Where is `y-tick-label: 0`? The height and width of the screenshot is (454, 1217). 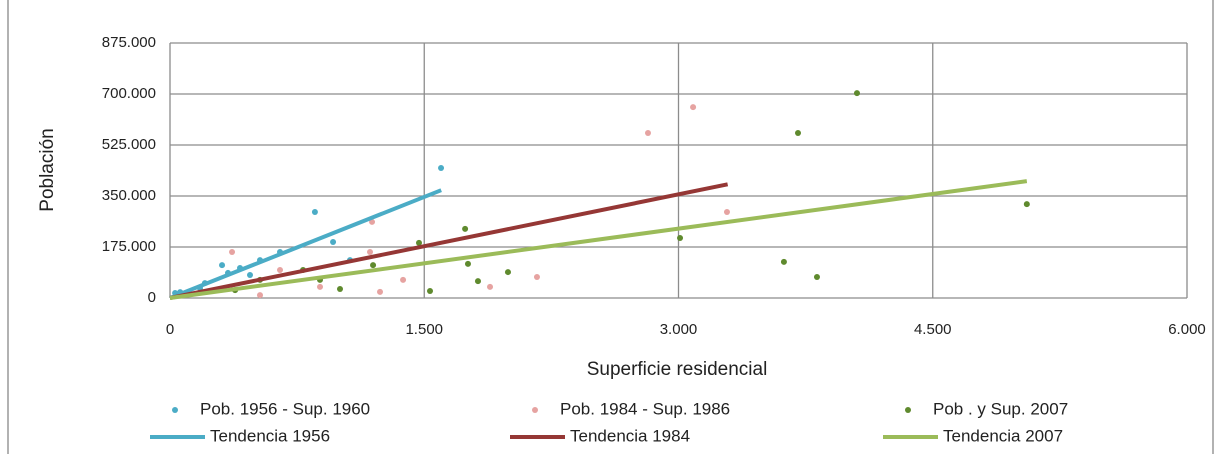 y-tick-label: 0 is located at coordinates (152, 297).